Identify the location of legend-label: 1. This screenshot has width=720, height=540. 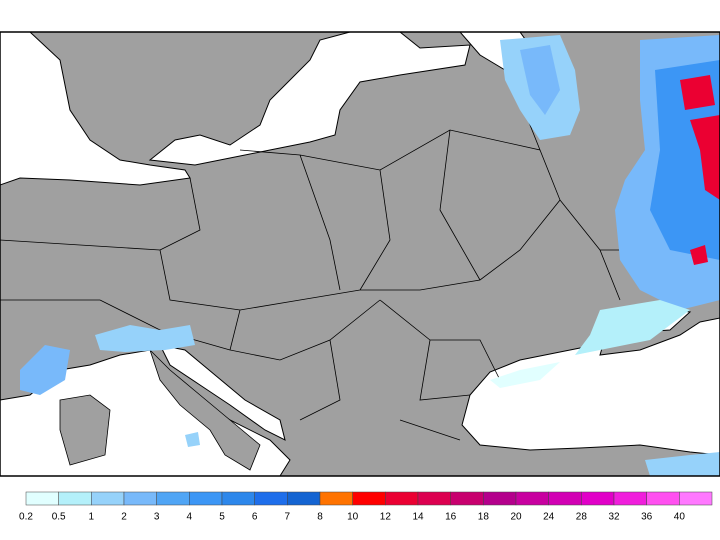
(92, 517).